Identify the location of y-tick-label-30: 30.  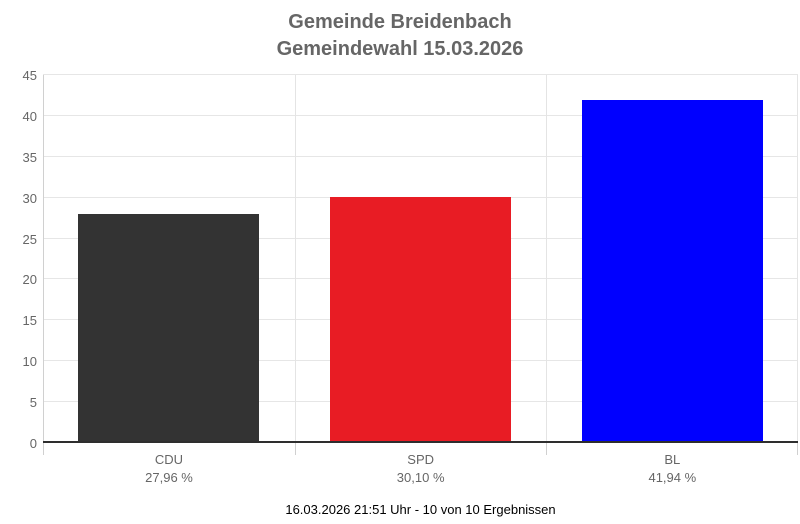
(29, 198).